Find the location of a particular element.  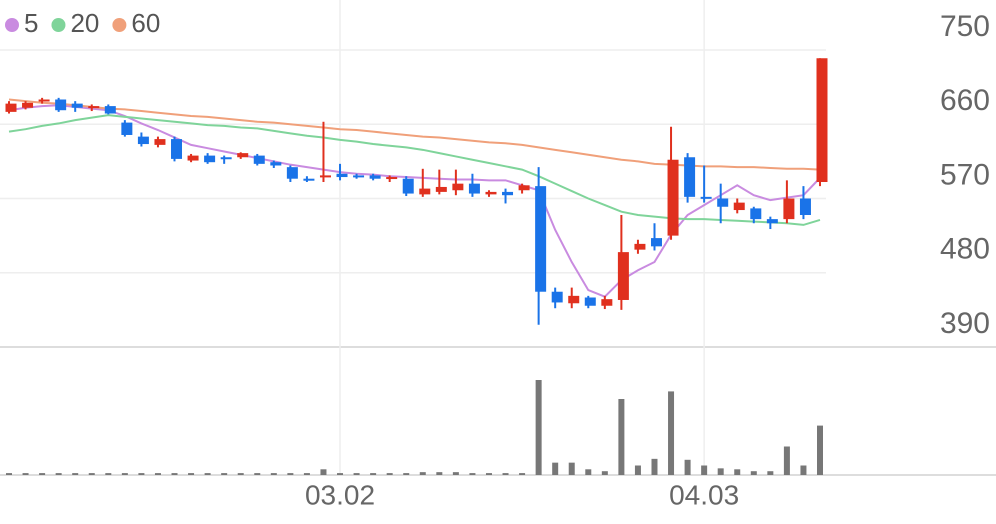

legend-label: 5 is located at coordinates (31, 23).